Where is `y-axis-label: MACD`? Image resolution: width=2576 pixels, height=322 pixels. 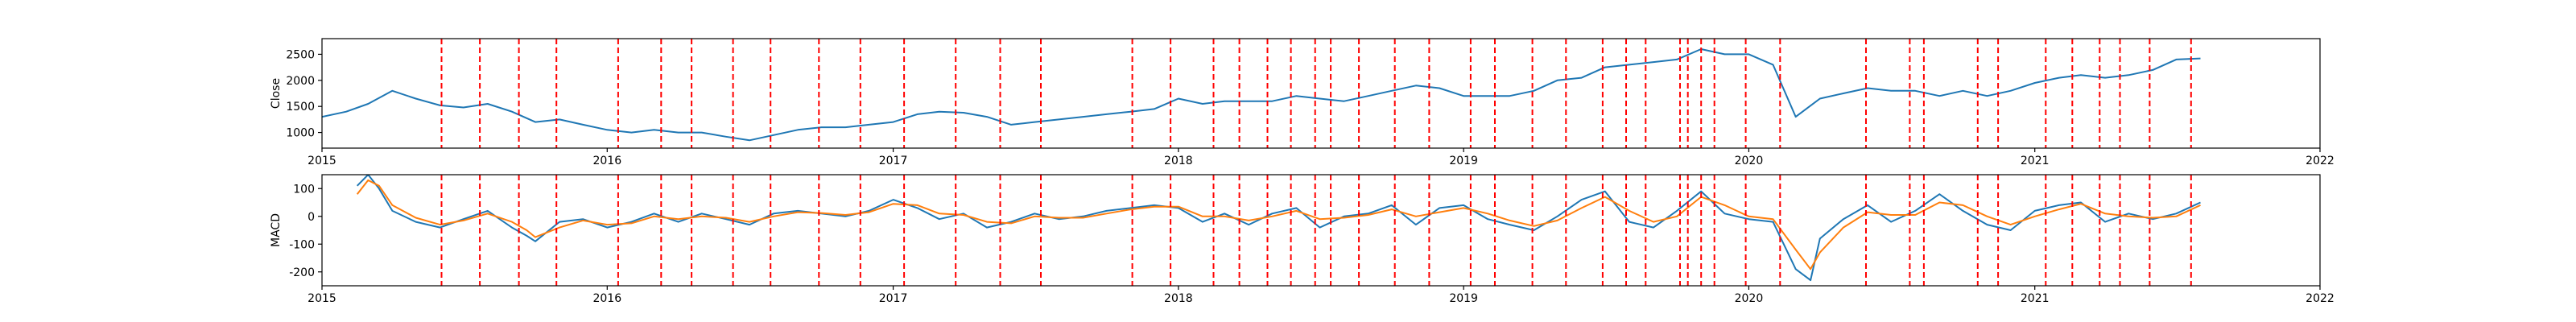
y-axis-label: MACD is located at coordinates (276, 230).